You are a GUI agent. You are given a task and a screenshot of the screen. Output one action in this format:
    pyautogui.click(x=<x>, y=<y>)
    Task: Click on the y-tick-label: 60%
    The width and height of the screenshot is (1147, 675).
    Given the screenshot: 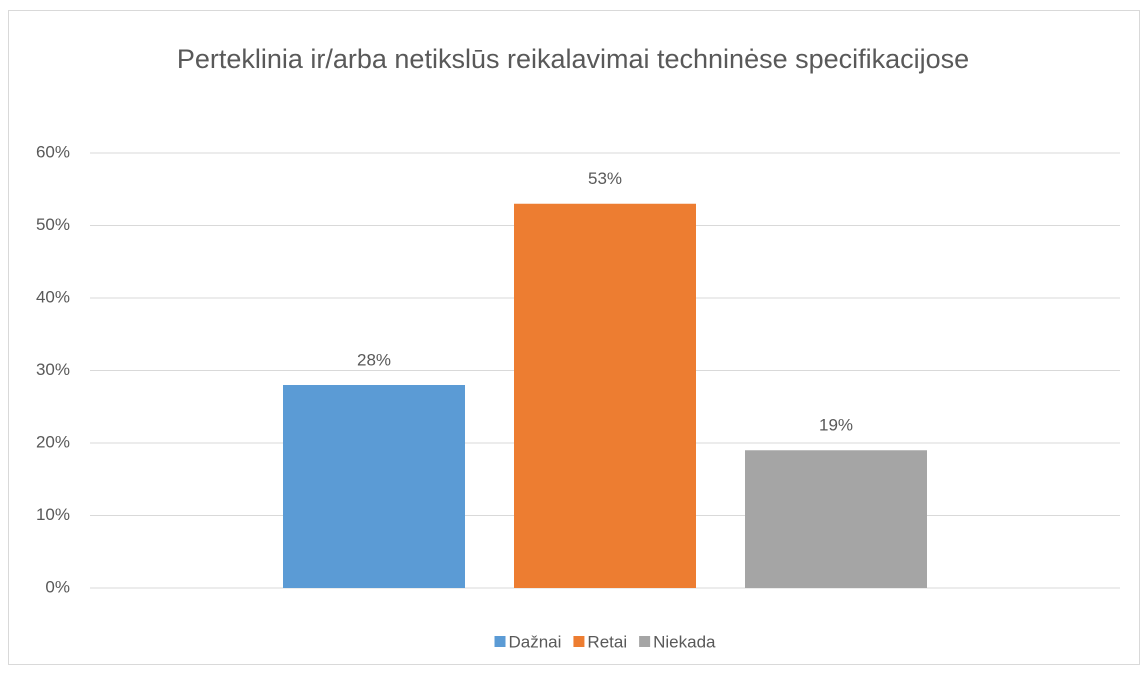 What is the action you would take?
    pyautogui.click(x=53, y=151)
    